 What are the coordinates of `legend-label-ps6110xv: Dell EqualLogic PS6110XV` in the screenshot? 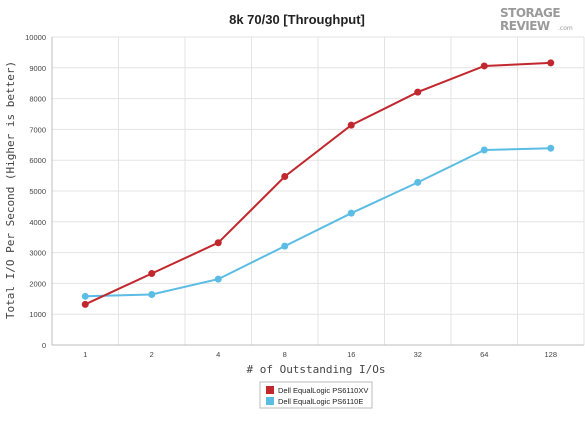 It's located at (323, 390).